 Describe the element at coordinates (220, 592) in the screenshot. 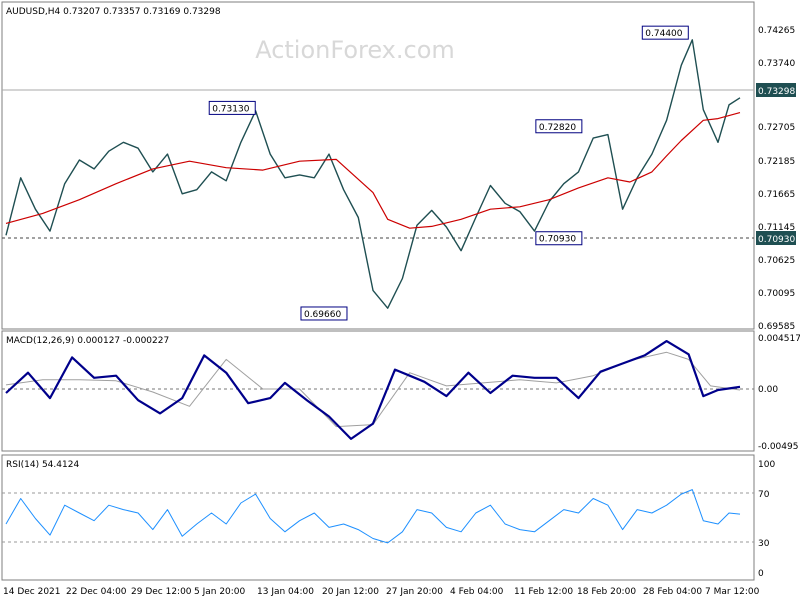

I see `x-tick: 5 Jan 20:00` at that location.